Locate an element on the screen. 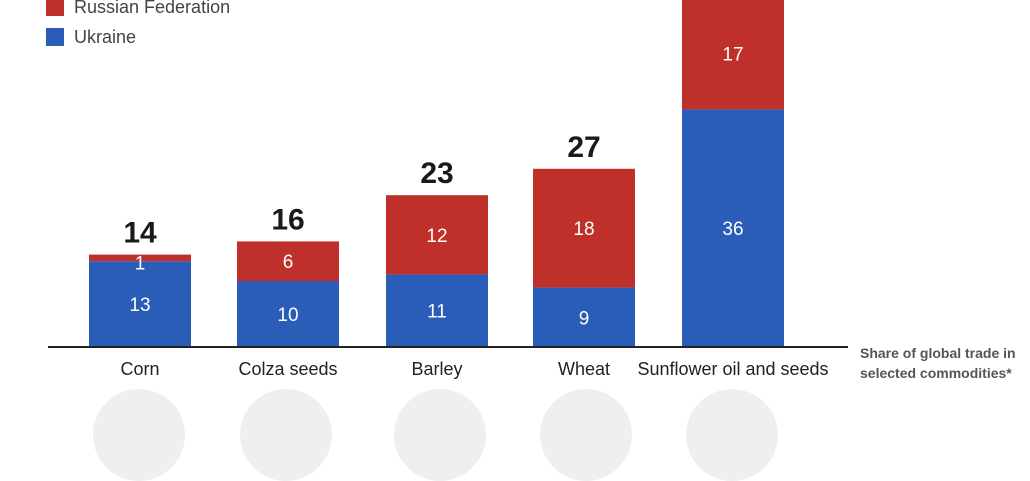 This screenshot has height=481, width=1030. bar-ukraine-colza-seeds is located at coordinates (288, 314).